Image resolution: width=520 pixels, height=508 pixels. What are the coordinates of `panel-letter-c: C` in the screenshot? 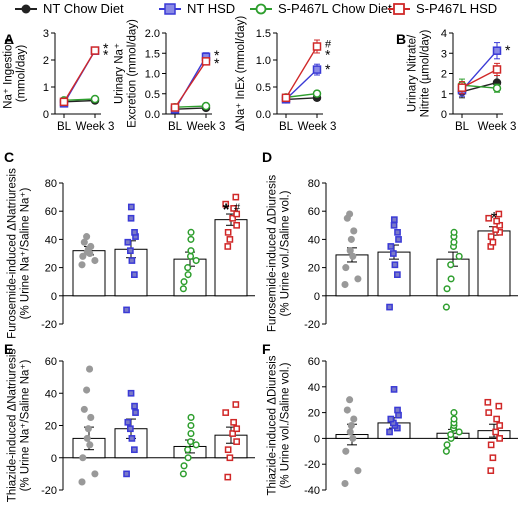 It's located at (9, 157).